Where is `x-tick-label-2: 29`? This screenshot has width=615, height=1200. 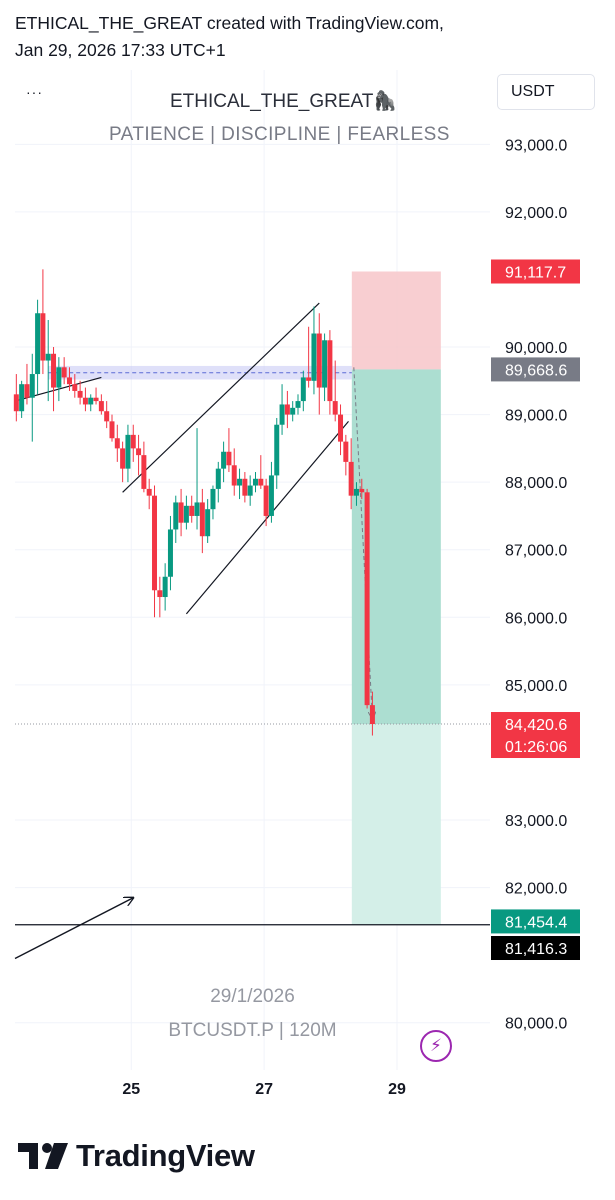
x-tick-label-2: 29 is located at coordinates (397, 1089).